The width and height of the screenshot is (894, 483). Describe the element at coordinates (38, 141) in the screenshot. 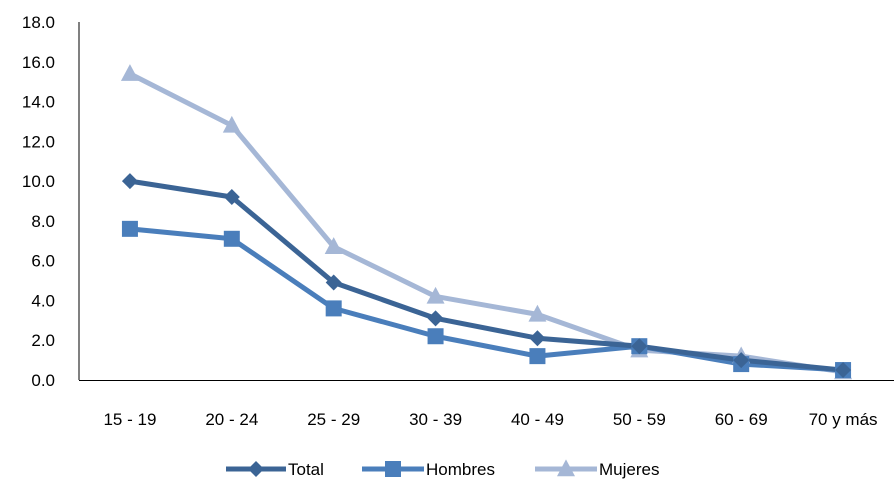

I see `y-tick-label: 12.0` at that location.